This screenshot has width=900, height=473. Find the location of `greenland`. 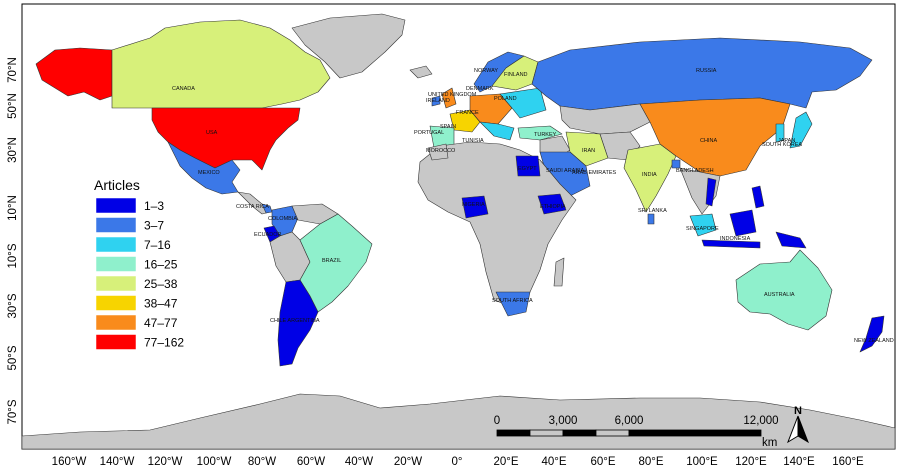

greenland is located at coordinates (348, 46).